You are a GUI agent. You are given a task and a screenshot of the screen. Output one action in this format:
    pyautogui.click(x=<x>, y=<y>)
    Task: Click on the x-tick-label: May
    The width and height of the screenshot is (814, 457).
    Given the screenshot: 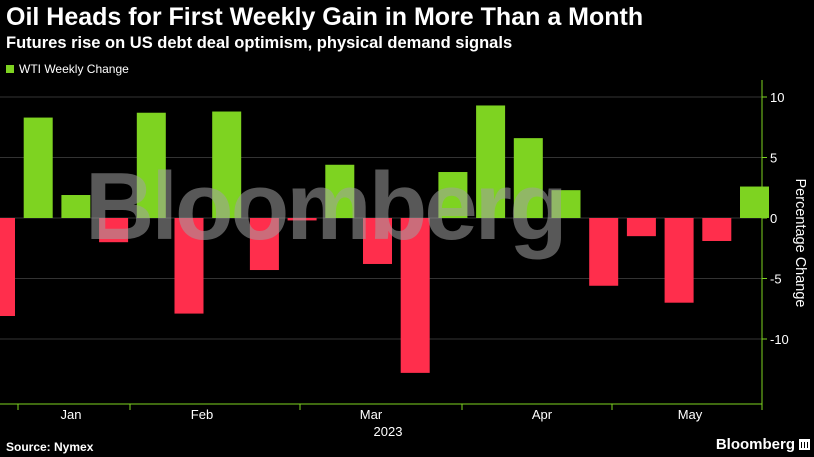 What is the action you would take?
    pyautogui.click(x=690, y=414)
    